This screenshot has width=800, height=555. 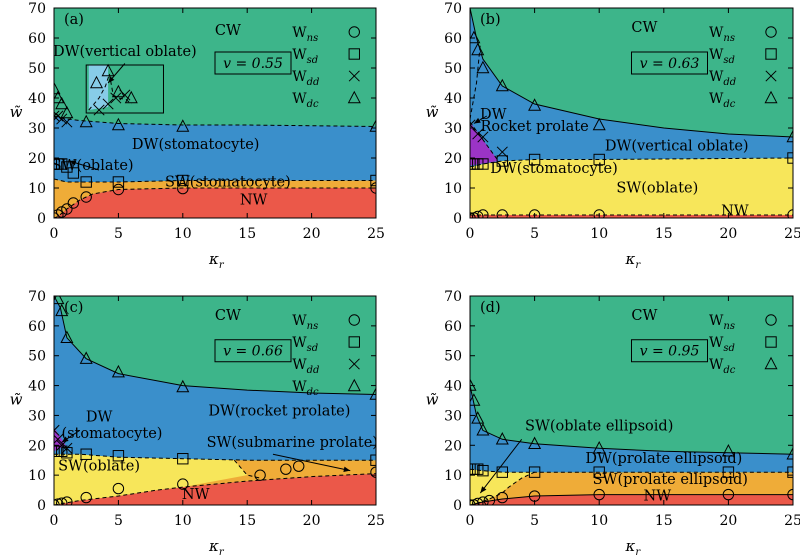 I want to click on legend-label-dd: Wdd, so click(x=722, y=78).